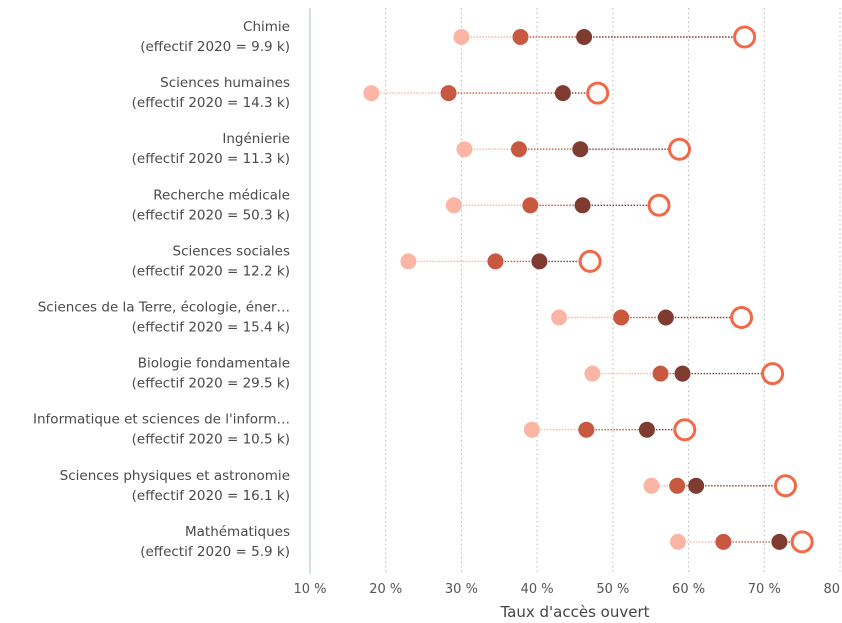 This screenshot has height=623, width=842. What do you see at coordinates (211, 159) in the screenshot?
I see `category-sublabel: (effectif 2020 = 11.3 k)` at bounding box center [211, 159].